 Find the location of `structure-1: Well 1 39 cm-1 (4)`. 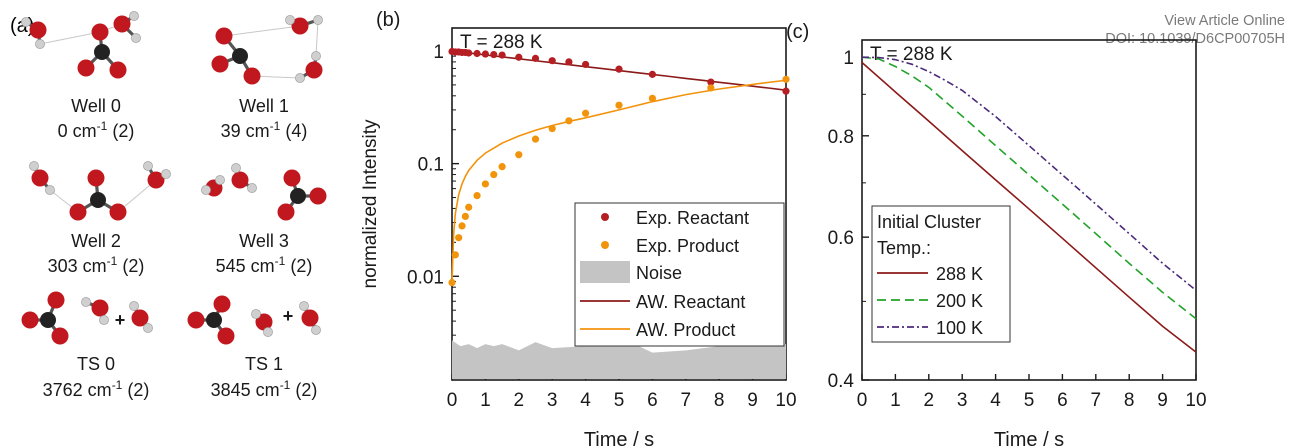

structure-1: Well 1 39 cm-1 (4) is located at coordinates (267, 78).